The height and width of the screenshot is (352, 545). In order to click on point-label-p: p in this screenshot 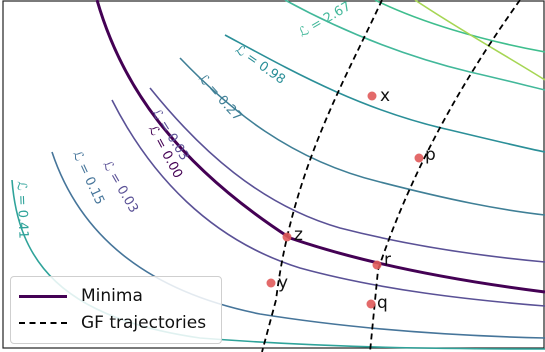, I will do `click(430, 155)`.